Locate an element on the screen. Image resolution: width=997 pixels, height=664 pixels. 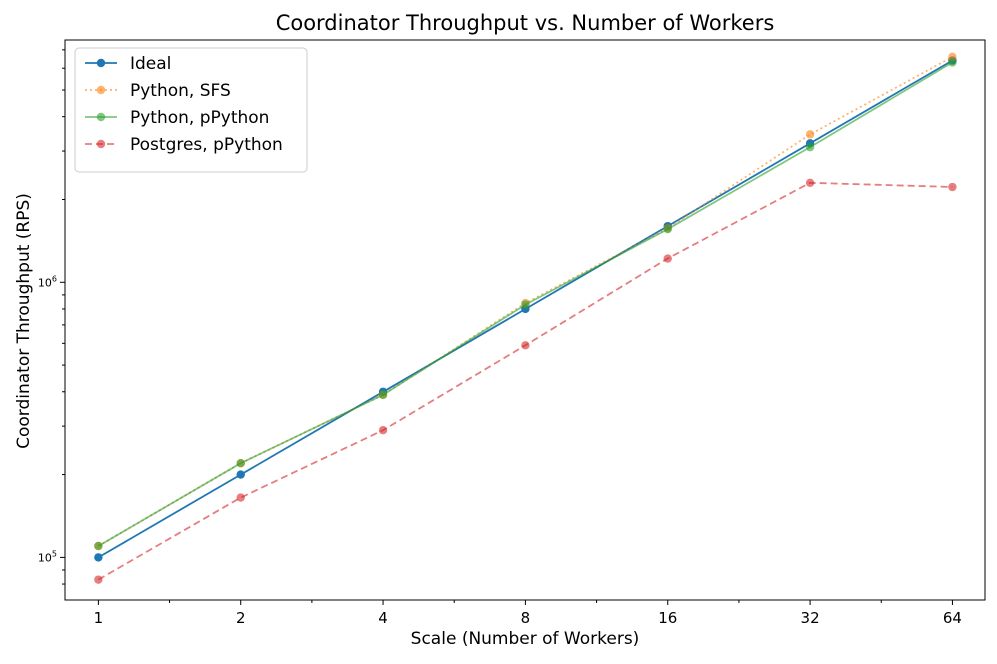
y-tick-label: 10⁵ is located at coordinates (47, 556).